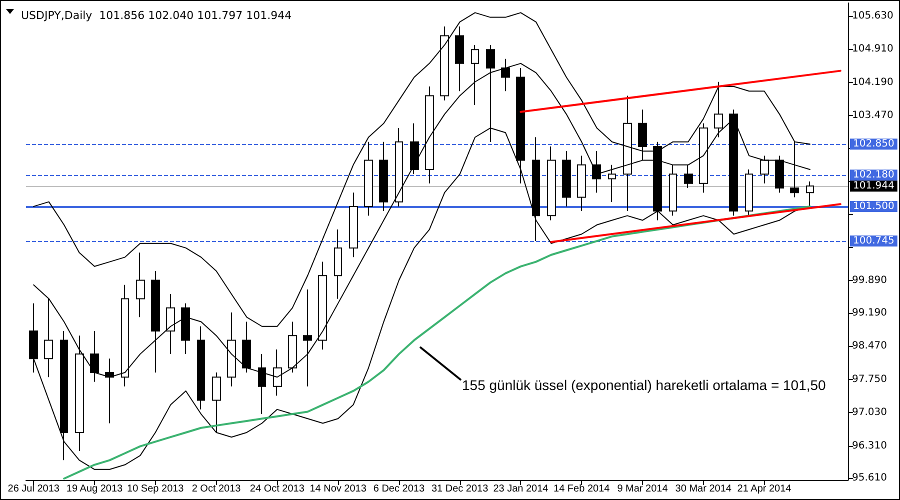  I want to click on ref-line-label: 101.500, so click(873, 206).